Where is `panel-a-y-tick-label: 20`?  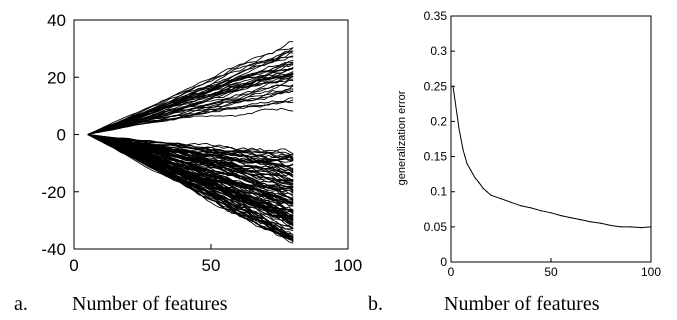
panel-a-y-tick-label: 20 is located at coordinates (56, 77).